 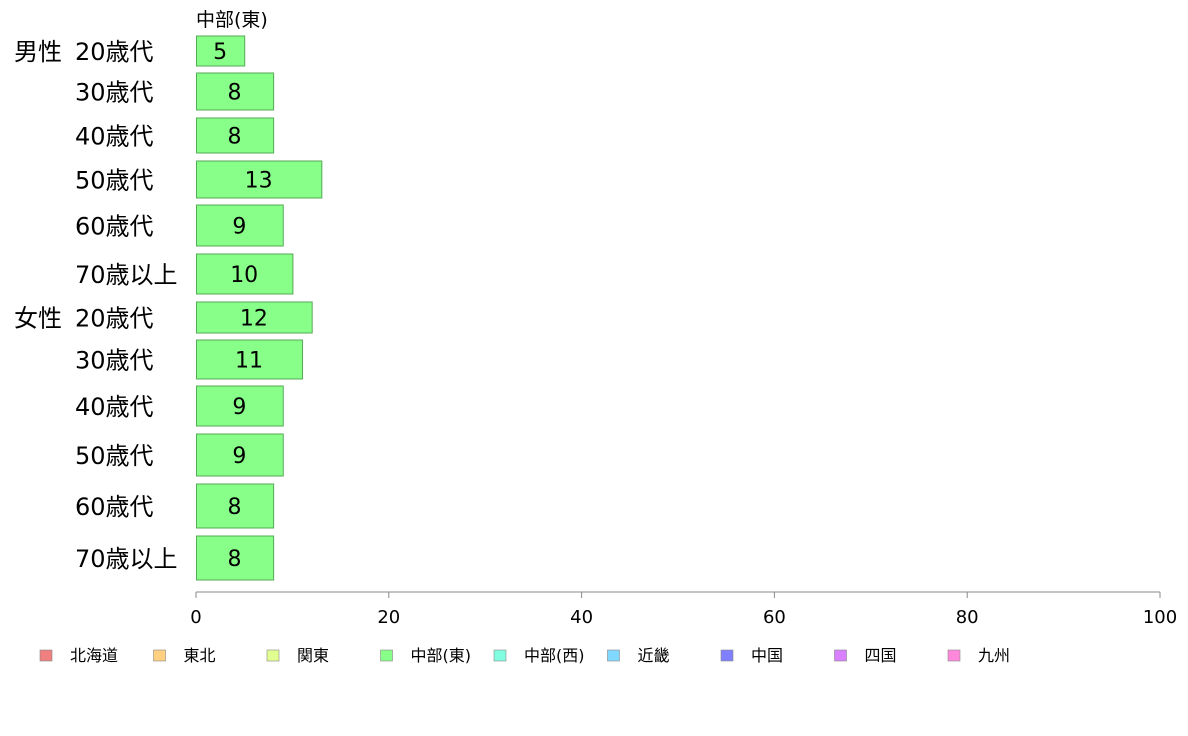 I want to click on x-tick-label: 40, so click(x=581, y=617).